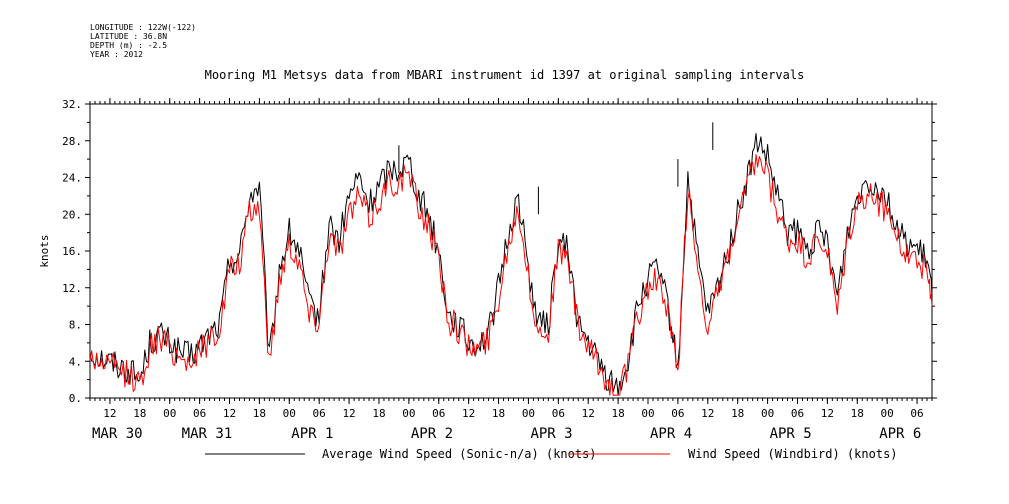 This screenshot has width=1009, height=504. What do you see at coordinates (72, 288) in the screenshot?
I see `y-tick-label: 12.` at bounding box center [72, 288].